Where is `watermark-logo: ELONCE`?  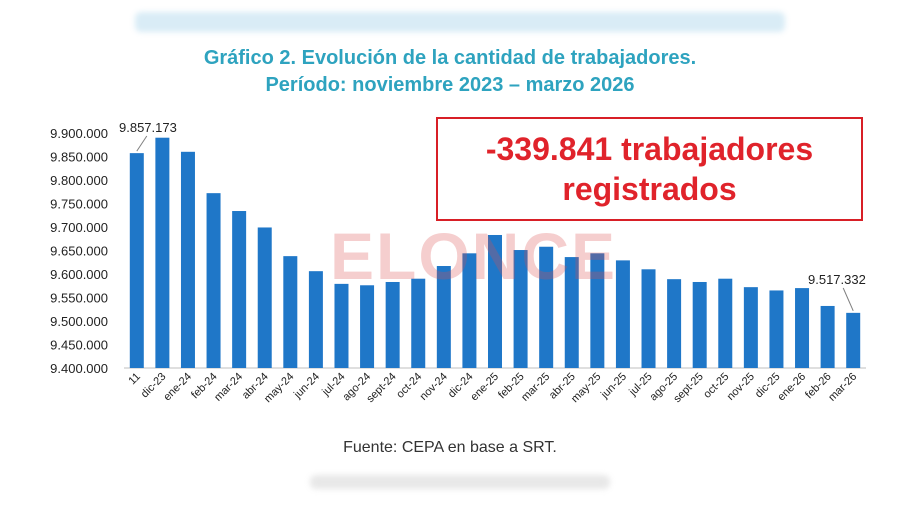
watermark-logo: ELONCE is located at coordinates (474, 256).